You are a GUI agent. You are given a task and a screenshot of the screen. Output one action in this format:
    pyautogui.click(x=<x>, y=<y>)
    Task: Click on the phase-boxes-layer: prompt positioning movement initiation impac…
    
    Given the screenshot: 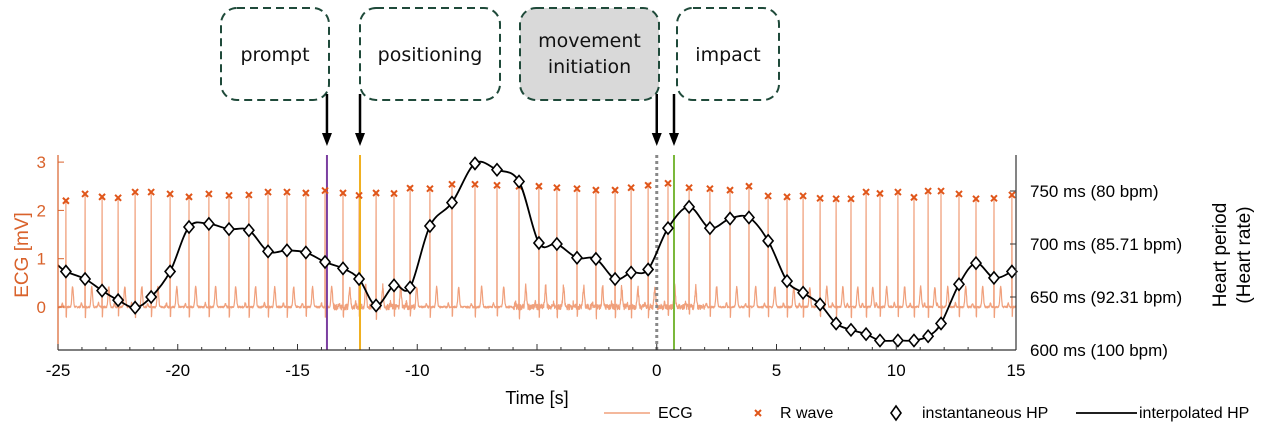 What is the action you would take?
    pyautogui.click(x=500, y=76)
    